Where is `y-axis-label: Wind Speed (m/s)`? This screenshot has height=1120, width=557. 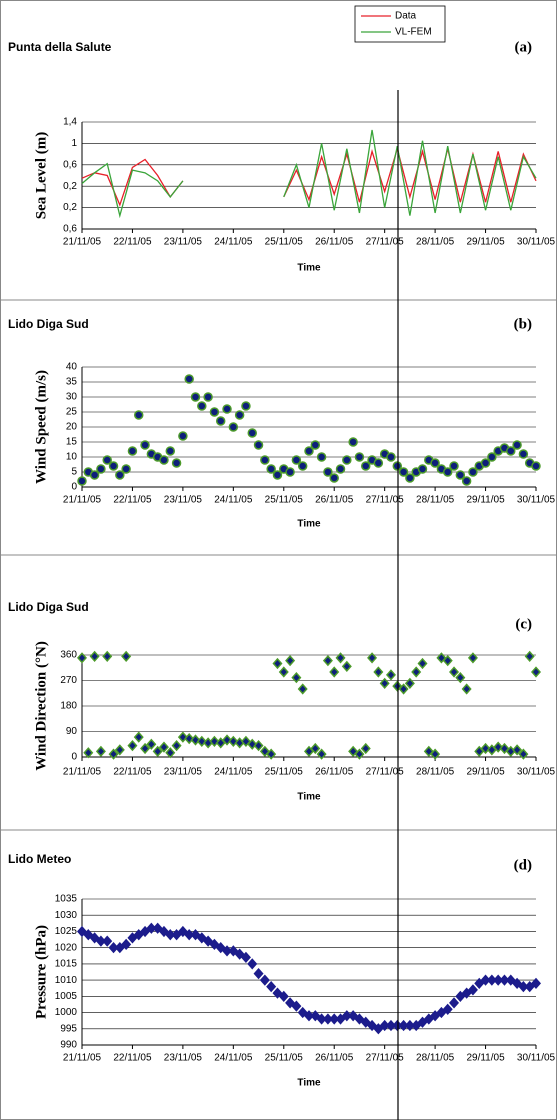
y-axis-label: Wind Speed (m/s) is located at coordinates (41, 427).